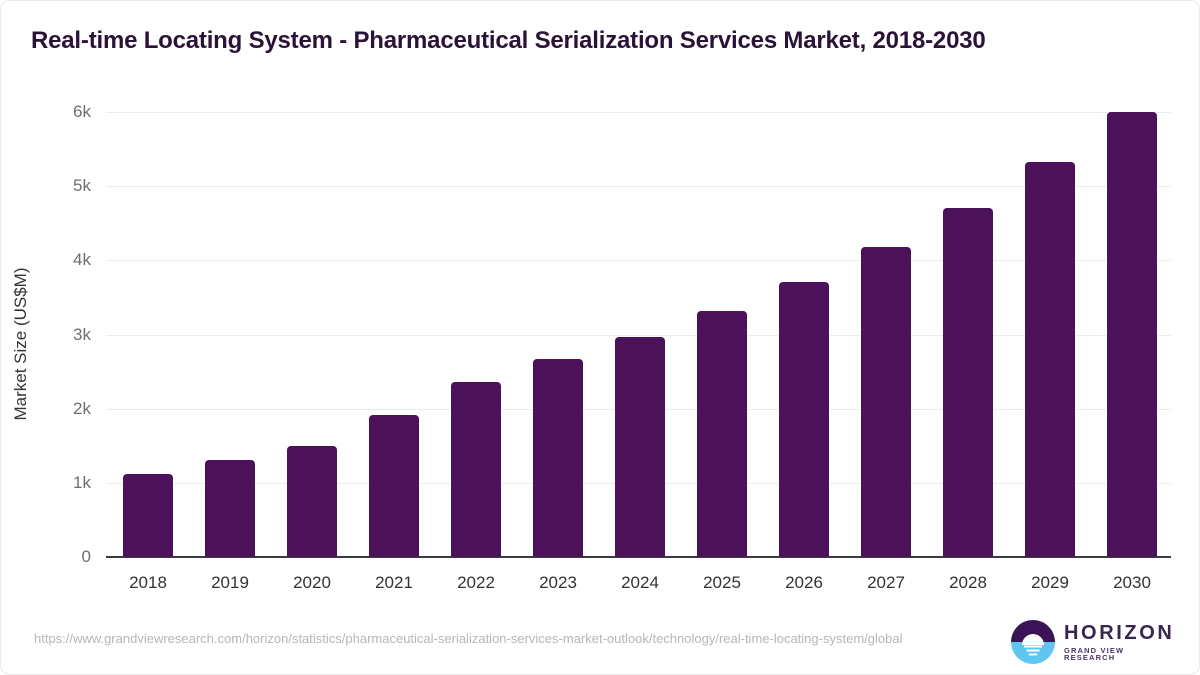 This screenshot has width=1200, height=675. What do you see at coordinates (1094, 653) in the screenshot?
I see `logo-tagline: GRAND VIEW RESEARCH` at bounding box center [1094, 653].